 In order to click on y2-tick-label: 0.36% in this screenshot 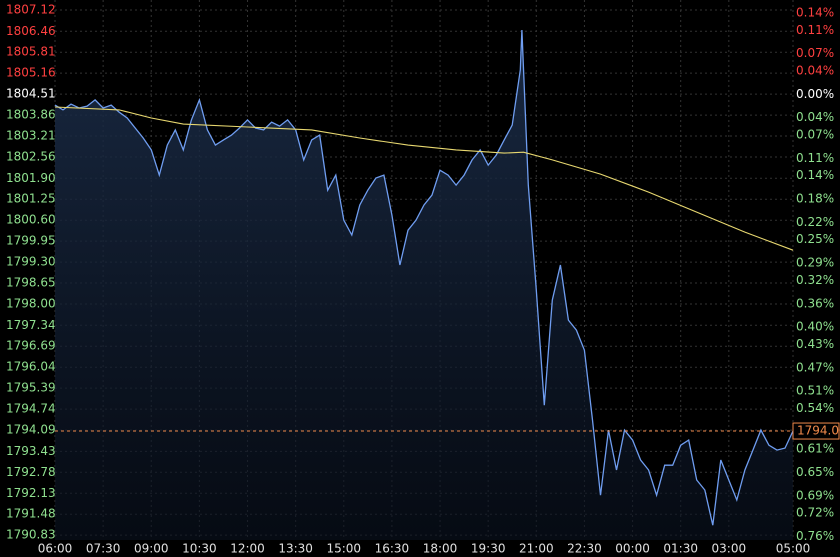, I will do `click(815, 303)`.